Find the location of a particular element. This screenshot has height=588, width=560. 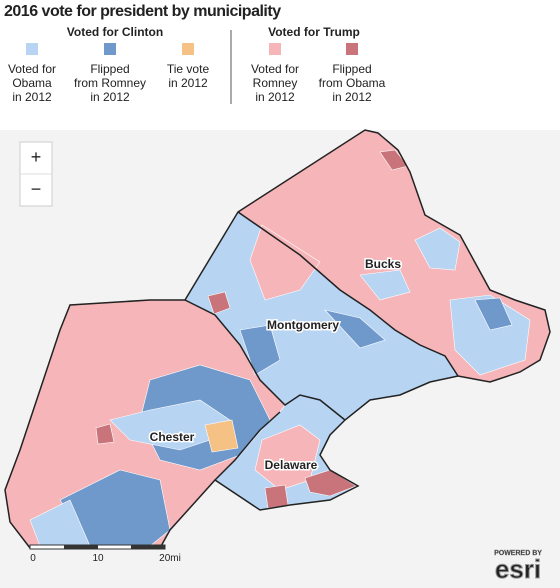

scale-label: 0 is located at coordinates (33, 558).